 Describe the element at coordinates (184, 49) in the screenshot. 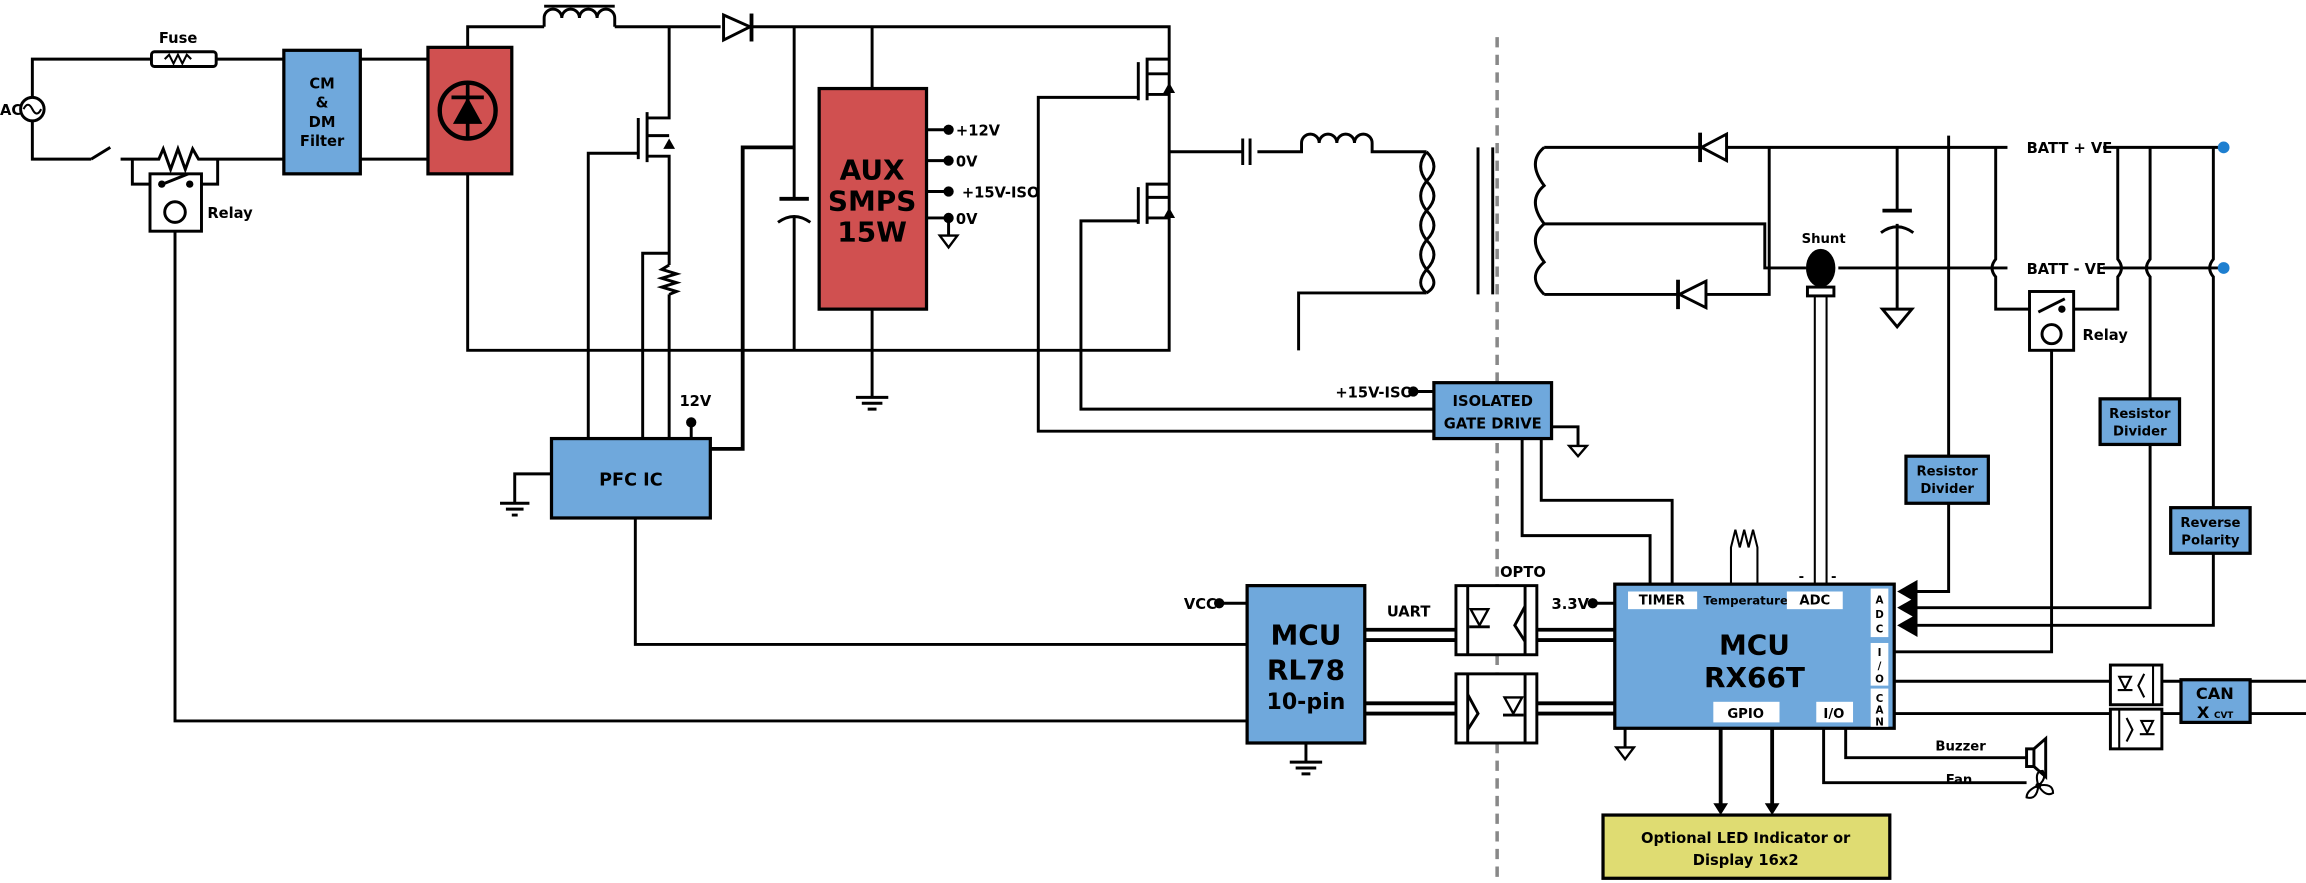

I see `fuse: Fuse` at that location.